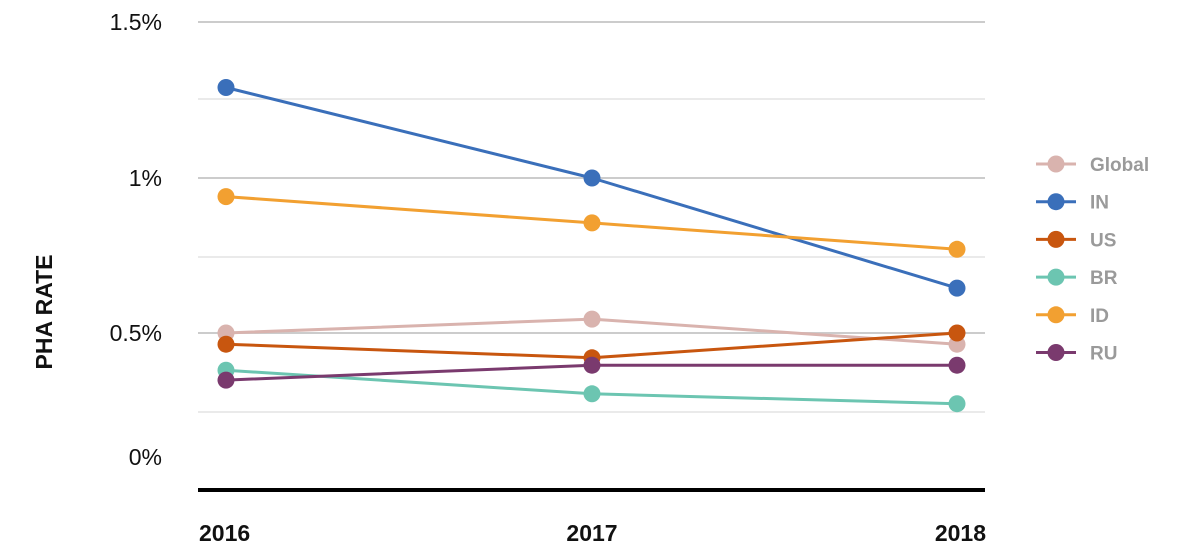 The image size is (1200, 545). Describe the element at coordinates (1076, 354) in the screenshot. I see `legend-item-ru: RU` at that location.